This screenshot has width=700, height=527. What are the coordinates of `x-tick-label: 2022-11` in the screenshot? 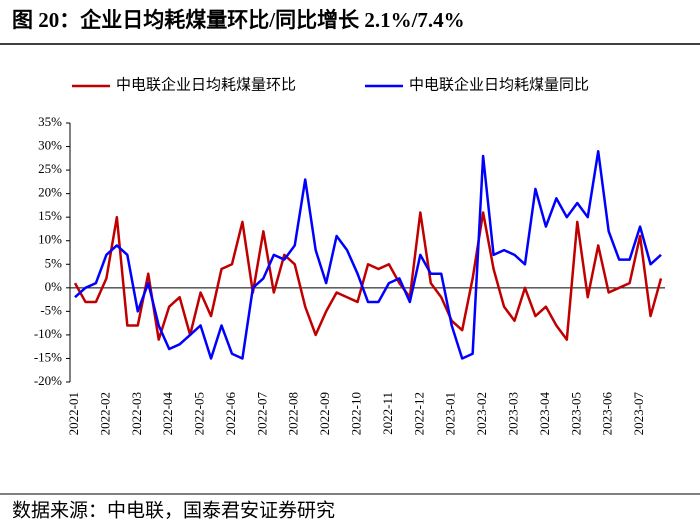 It's located at (387, 413).